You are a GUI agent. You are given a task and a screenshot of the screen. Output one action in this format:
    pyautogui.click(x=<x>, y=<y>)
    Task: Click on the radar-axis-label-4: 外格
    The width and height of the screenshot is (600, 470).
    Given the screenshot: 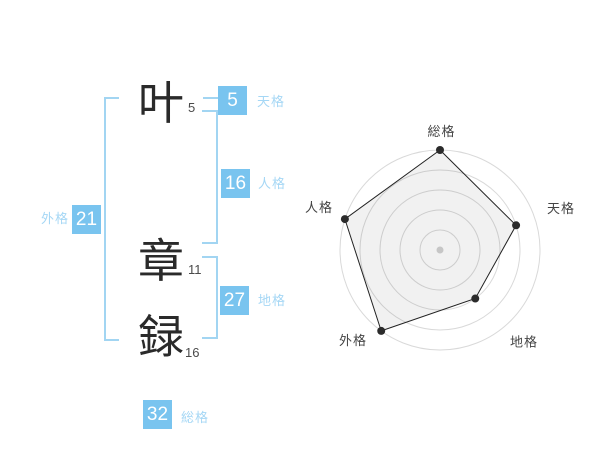 What is the action you would take?
    pyautogui.click(x=353, y=340)
    